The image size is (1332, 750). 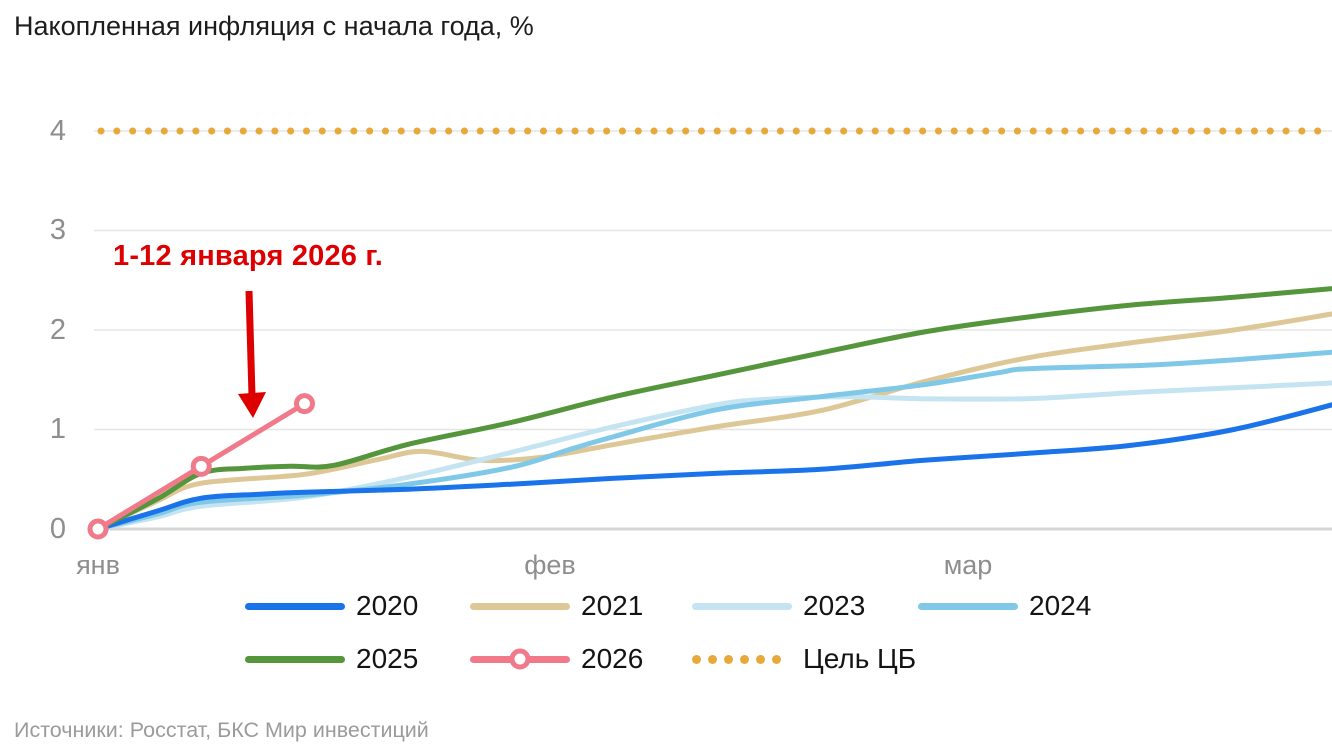 What do you see at coordinates (274, 26) in the screenshot?
I see `chart-title: Накопленная инфляция с начала года, %` at bounding box center [274, 26].